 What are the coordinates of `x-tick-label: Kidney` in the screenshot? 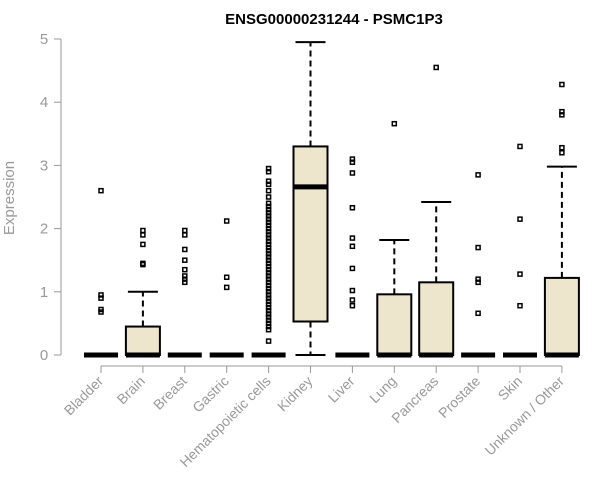 It's located at (295, 394).